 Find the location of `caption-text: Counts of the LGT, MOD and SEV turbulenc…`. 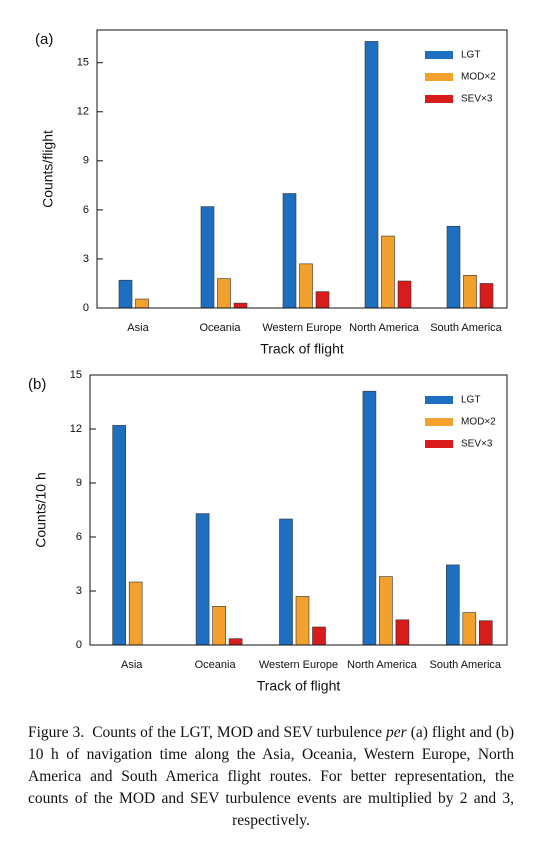

caption-text: Counts of the LGT, MOD and SEV turbulenc… is located at coordinates (237, 732).